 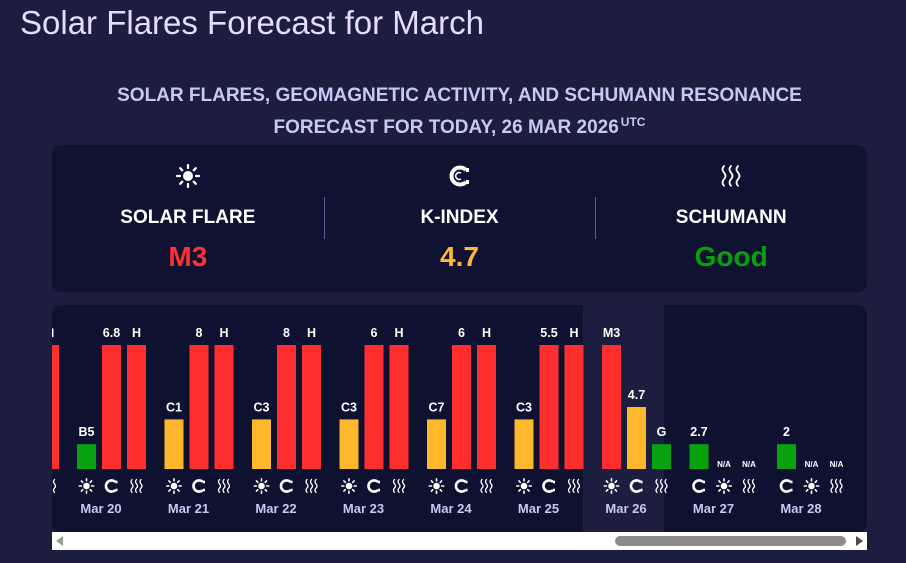 I want to click on bar-value-label: 4.7, so click(x=636, y=395).